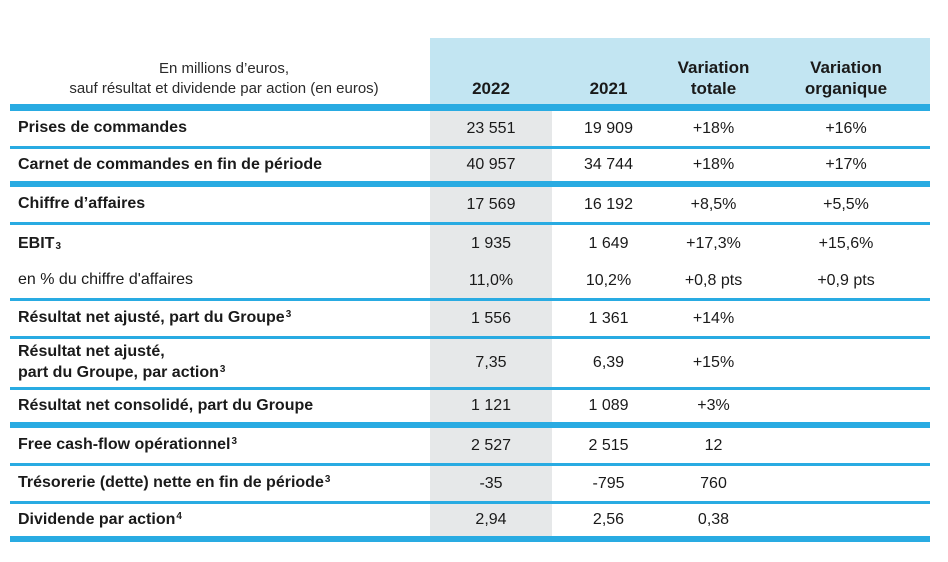  Describe the element at coordinates (491, 128) in the screenshot. I see `value-2022: 23 551` at that location.